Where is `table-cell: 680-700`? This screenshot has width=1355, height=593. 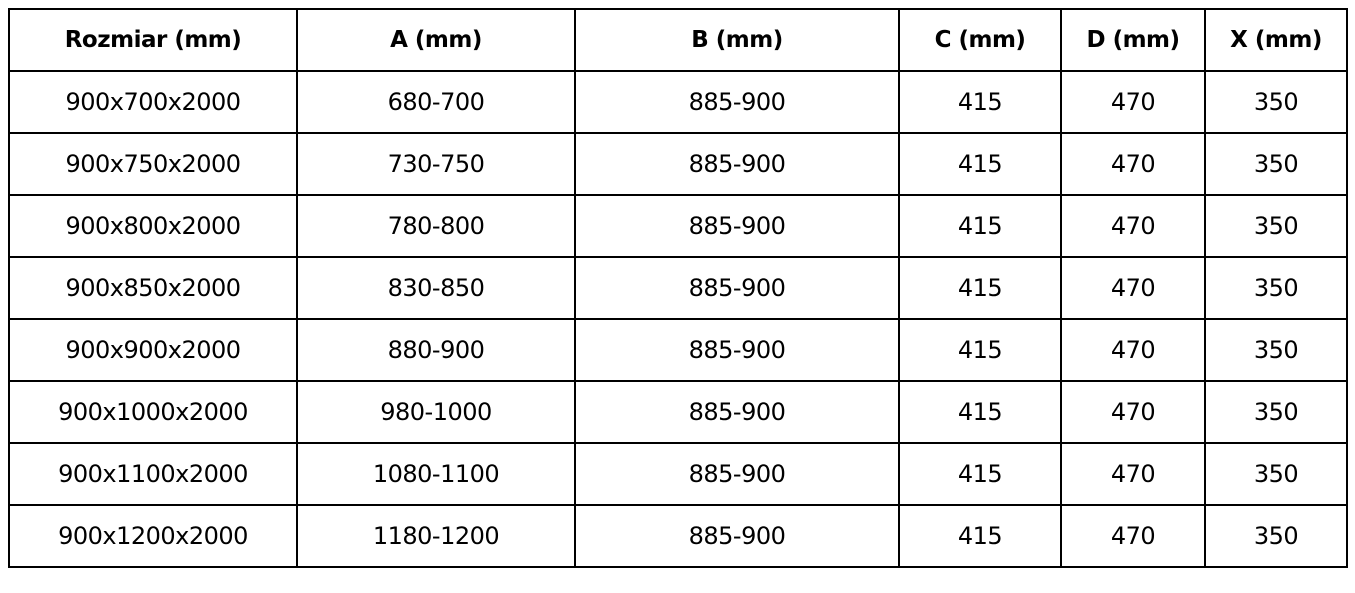
table-cell: 680-700 is located at coordinates (436, 102).